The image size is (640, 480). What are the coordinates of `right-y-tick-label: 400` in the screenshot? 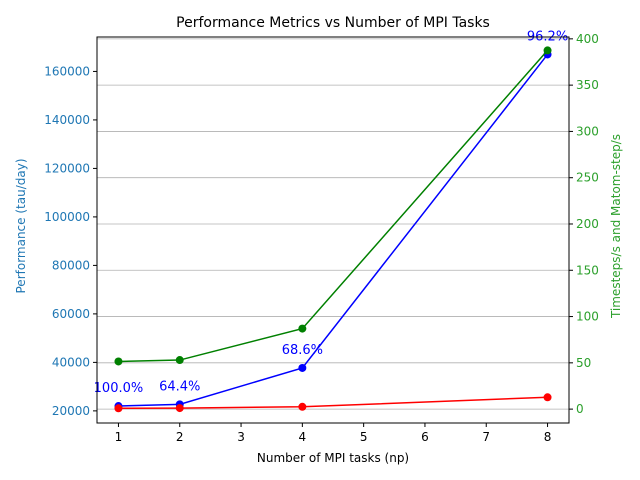 It's located at (587, 39).